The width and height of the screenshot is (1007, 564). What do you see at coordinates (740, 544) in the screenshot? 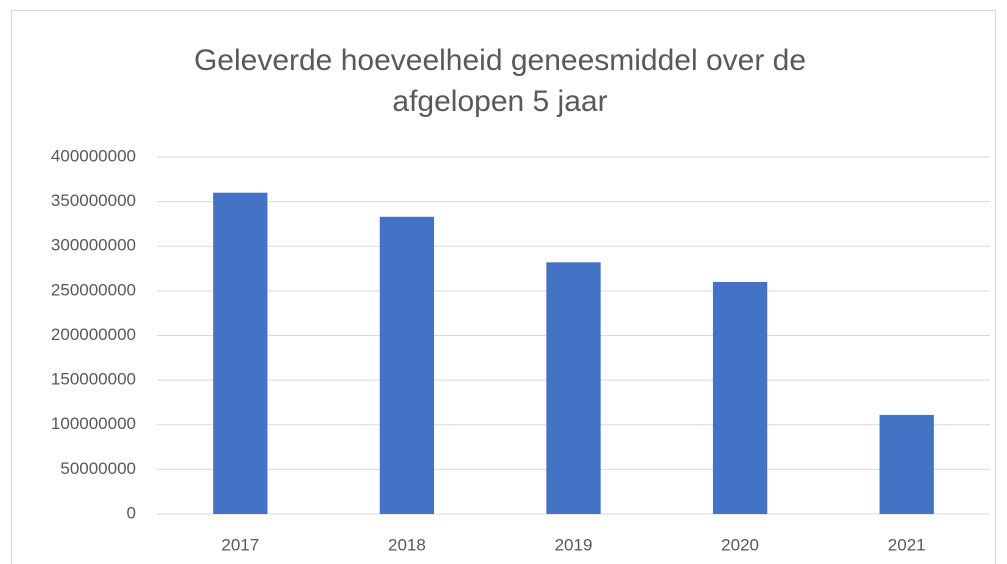
I see `x-tick-label: 2020` at bounding box center [740, 544].